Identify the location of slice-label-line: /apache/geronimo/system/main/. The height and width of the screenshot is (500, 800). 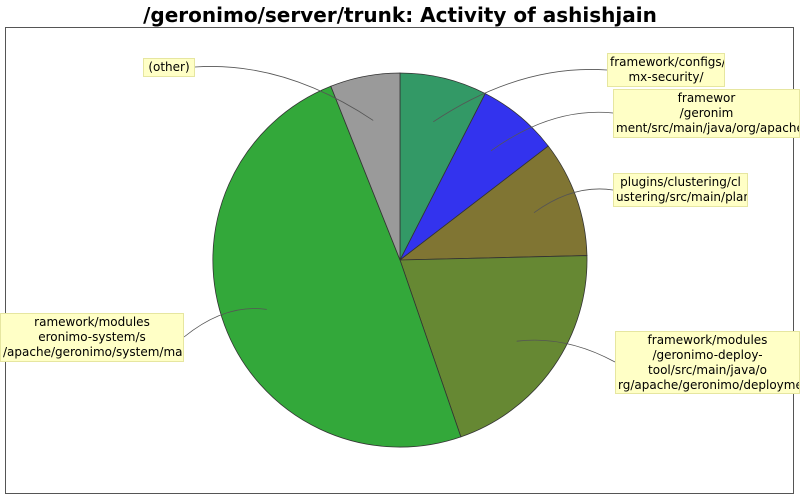
(93, 352).